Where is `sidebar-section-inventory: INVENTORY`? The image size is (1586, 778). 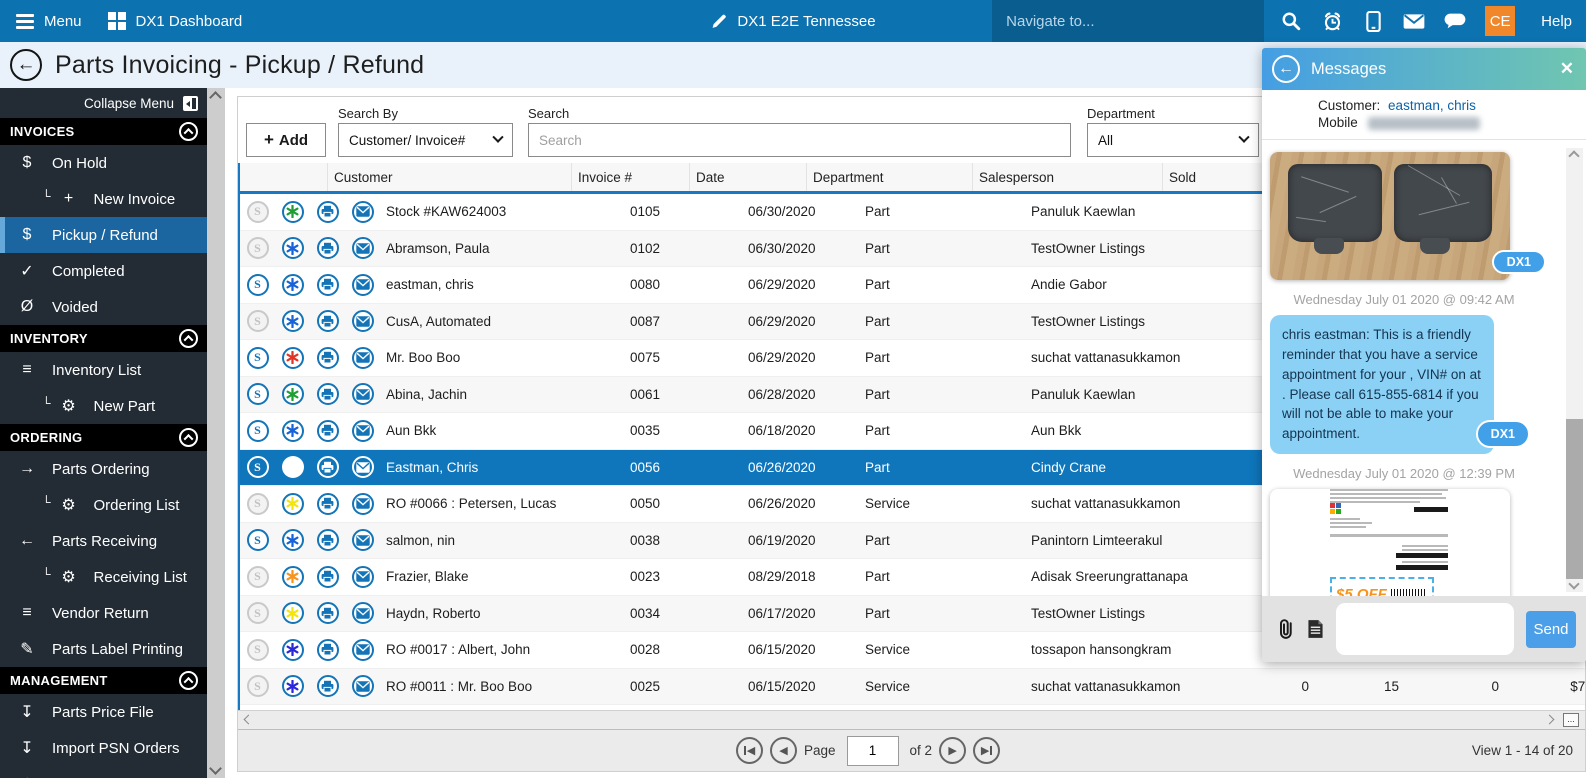 sidebar-section-inventory: INVENTORY is located at coordinates (103, 338).